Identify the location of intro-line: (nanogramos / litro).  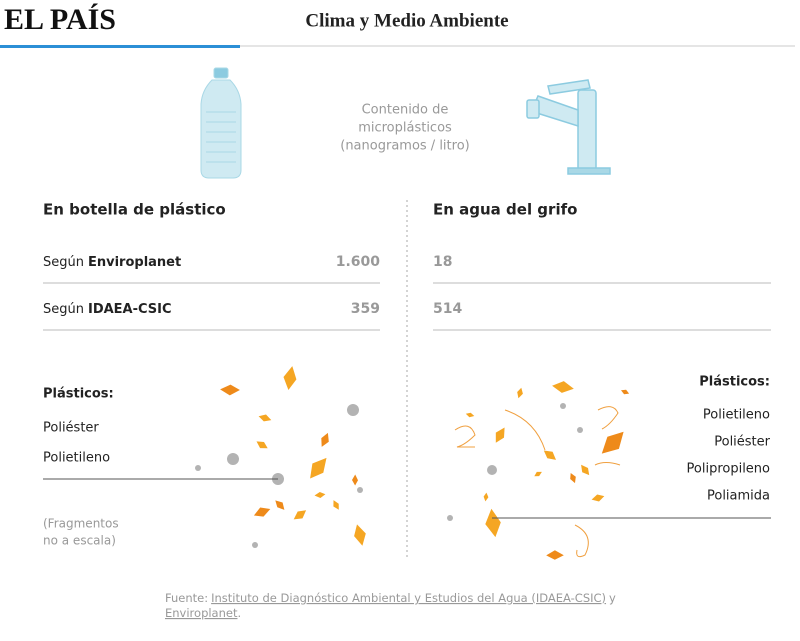
(404, 146).